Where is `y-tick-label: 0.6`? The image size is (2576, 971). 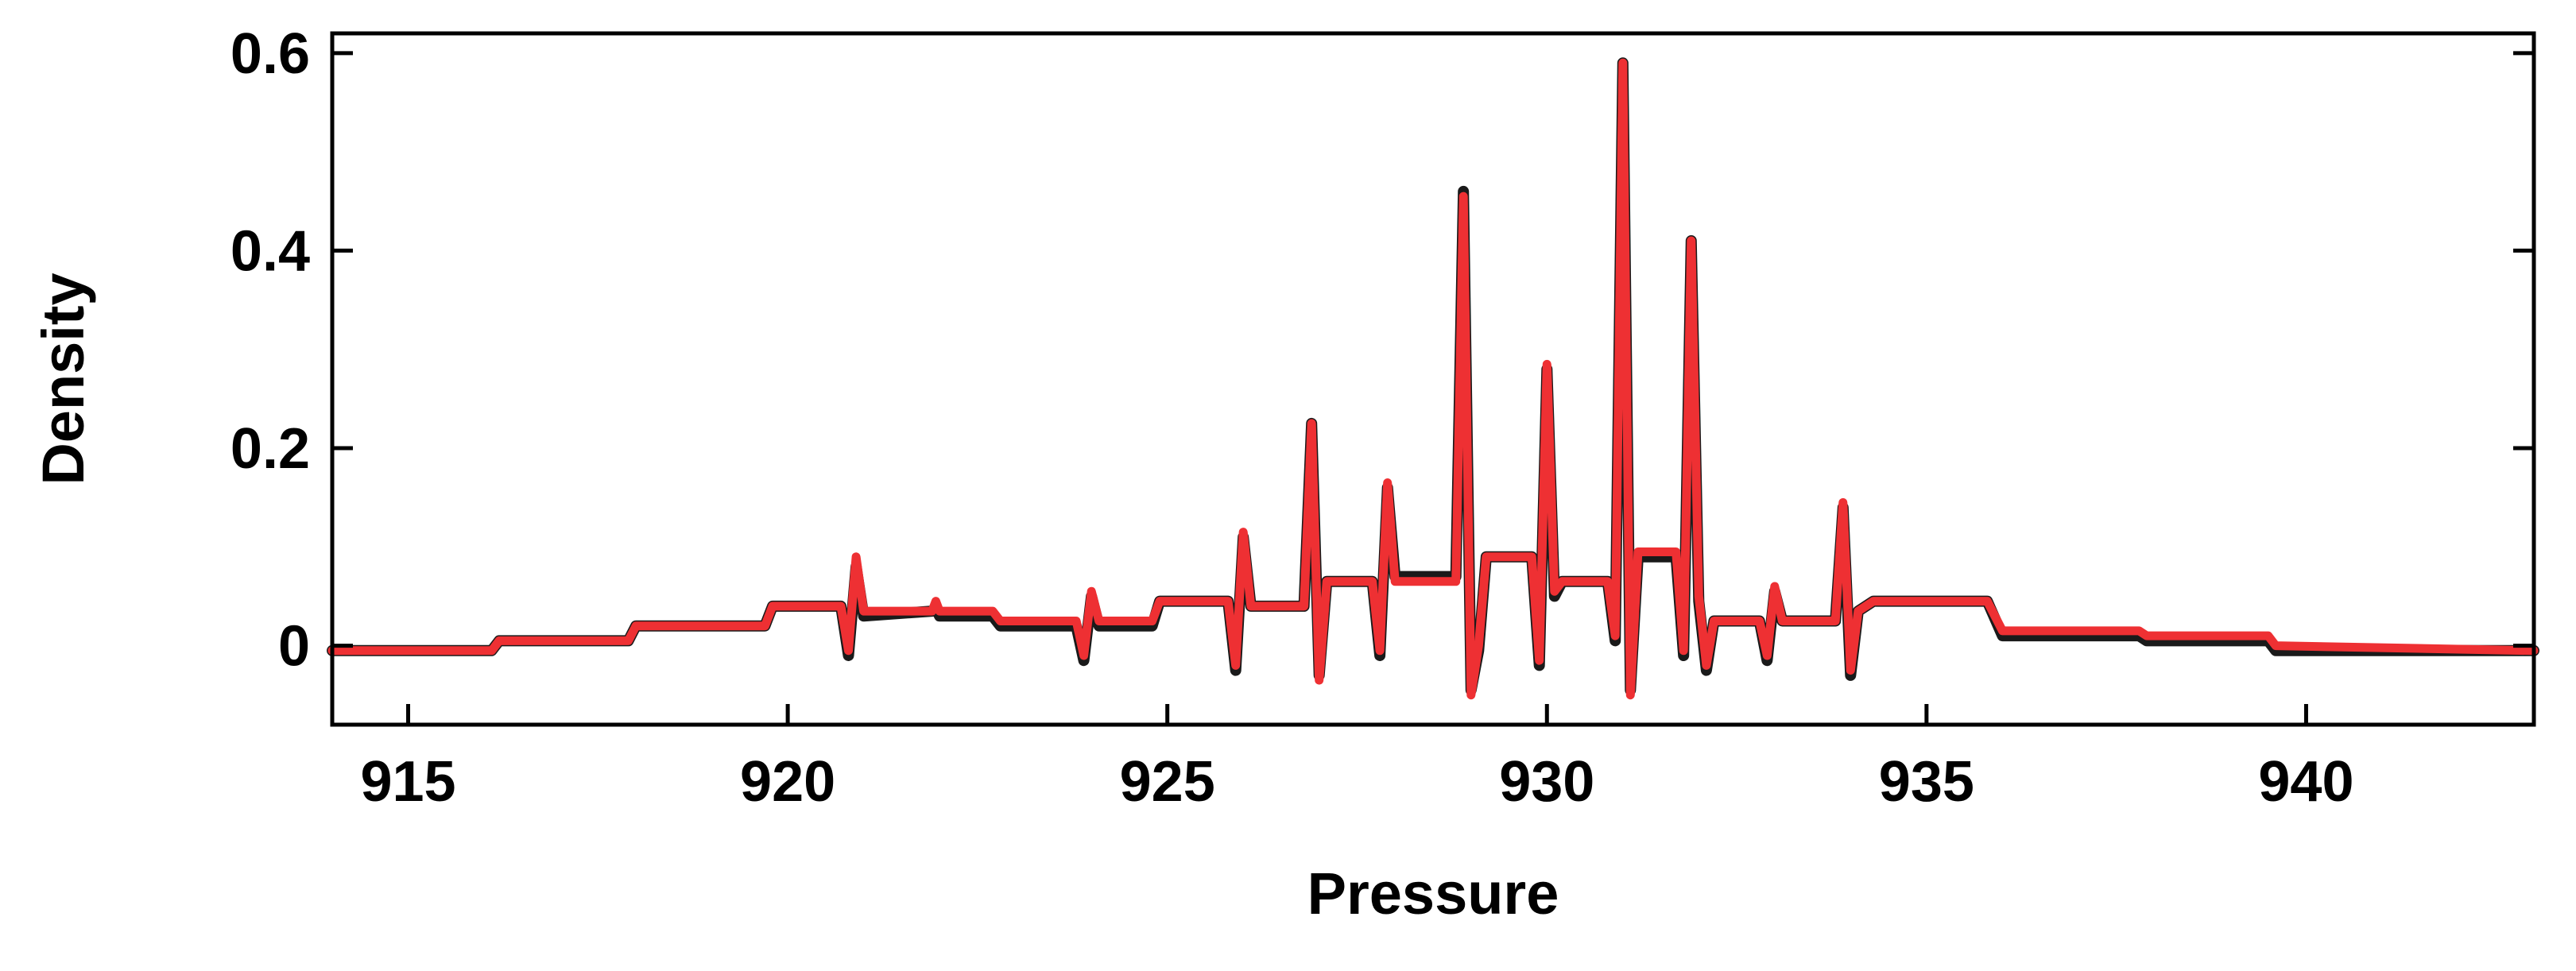
y-tick-label: 0.6 is located at coordinates (270, 54).